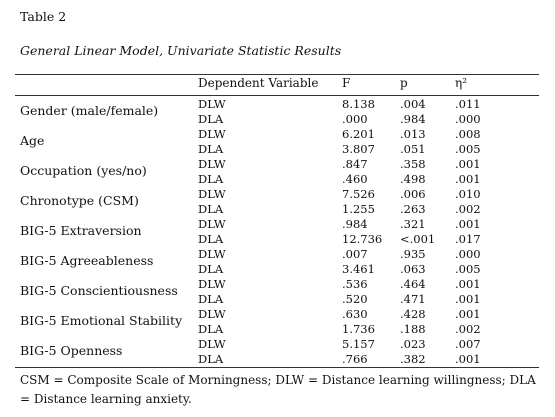 The width and height of the screenshot is (555, 417). What do you see at coordinates (101, 320) in the screenshot?
I see `predictor-label: BIG-5 Emotional Stability` at bounding box center [101, 320].